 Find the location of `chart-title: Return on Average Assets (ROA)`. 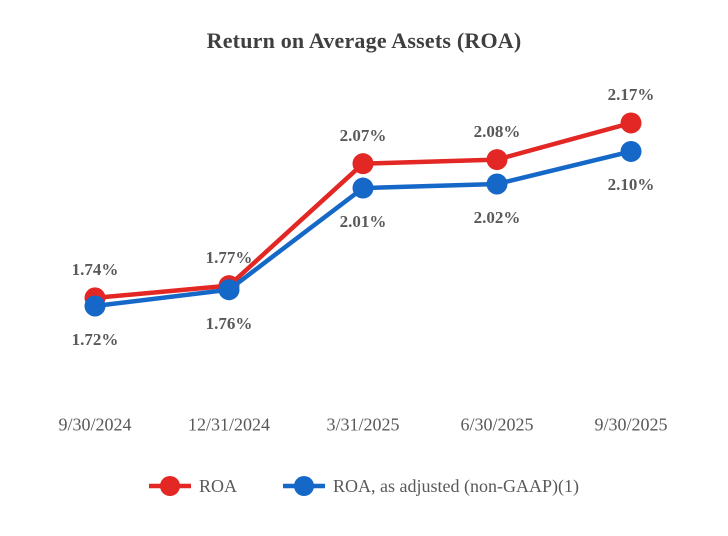

chart-title: Return on Average Assets (ROA) is located at coordinates (364, 40).